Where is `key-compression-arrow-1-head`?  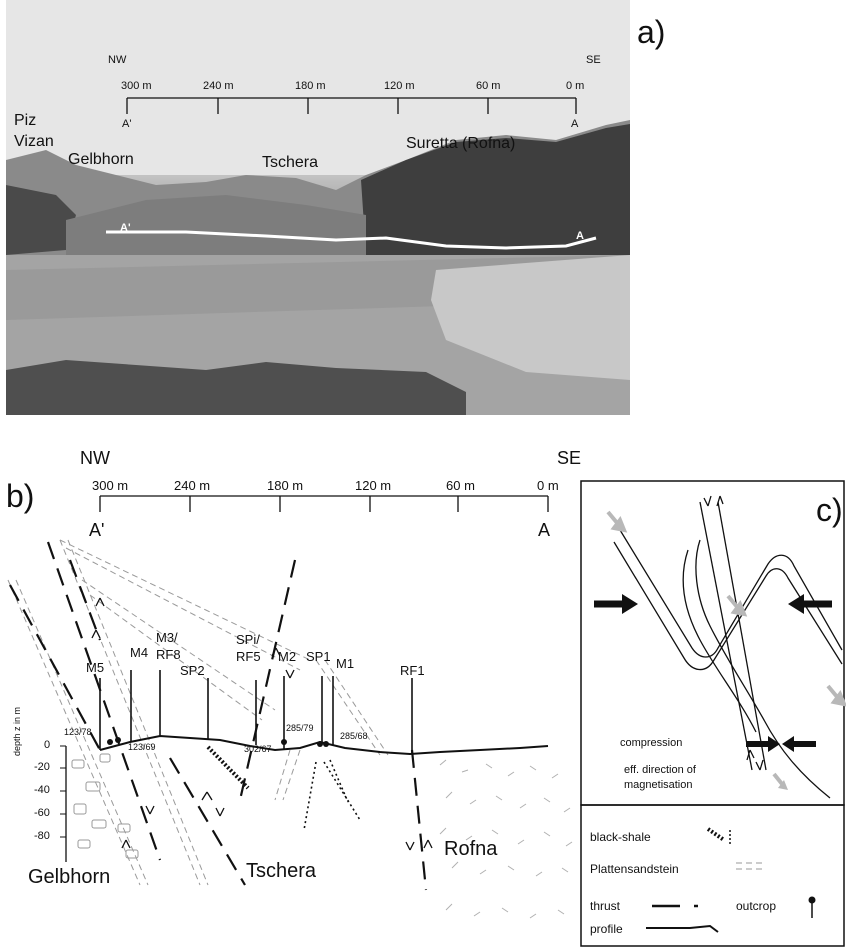
key-compression-arrow-1-head is located at coordinates (774, 744).